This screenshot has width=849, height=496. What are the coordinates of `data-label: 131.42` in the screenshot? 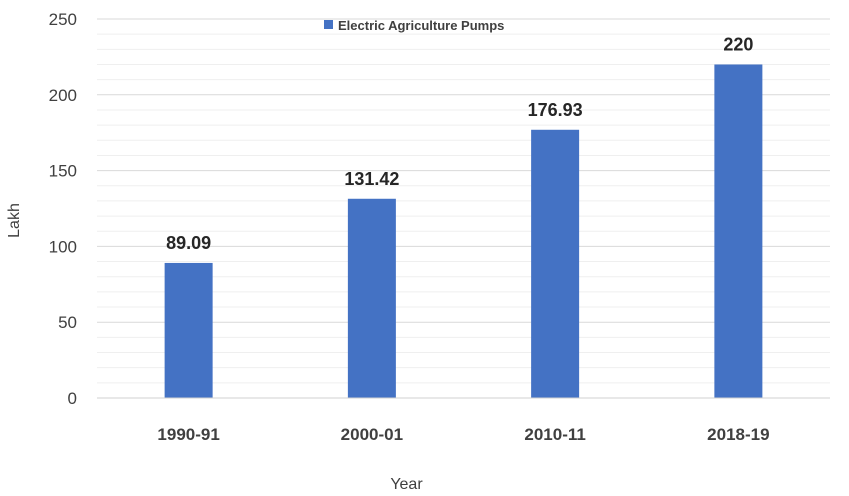 It's located at (371, 179).